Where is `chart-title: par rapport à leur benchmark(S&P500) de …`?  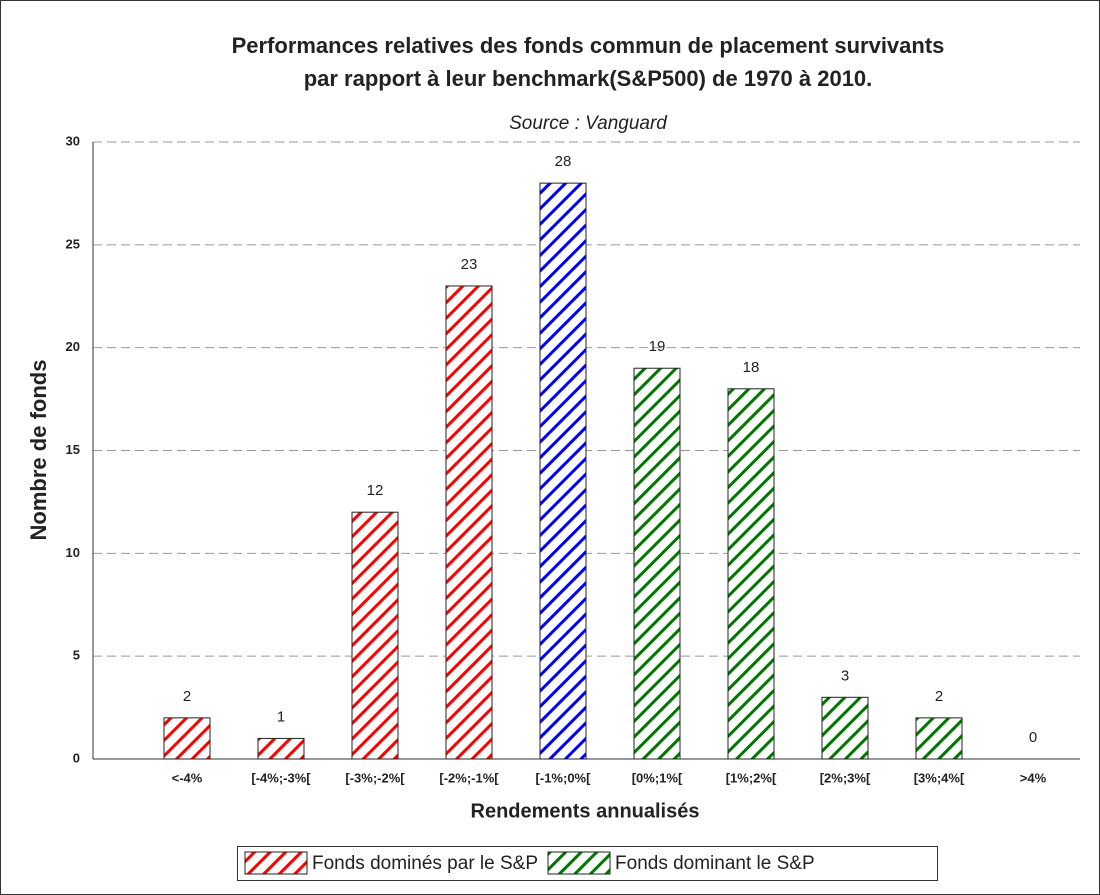 chart-title: par rapport à leur benchmark(S&P500) de … is located at coordinates (588, 78).